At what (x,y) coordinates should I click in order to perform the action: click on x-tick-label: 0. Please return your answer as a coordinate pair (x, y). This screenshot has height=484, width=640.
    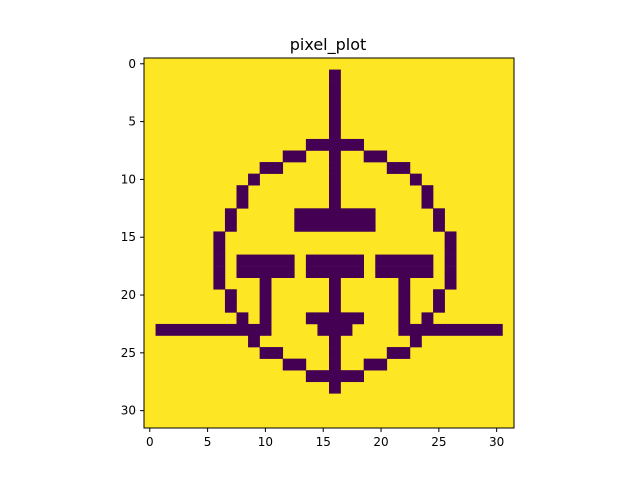
    Looking at the image, I should click on (150, 442).